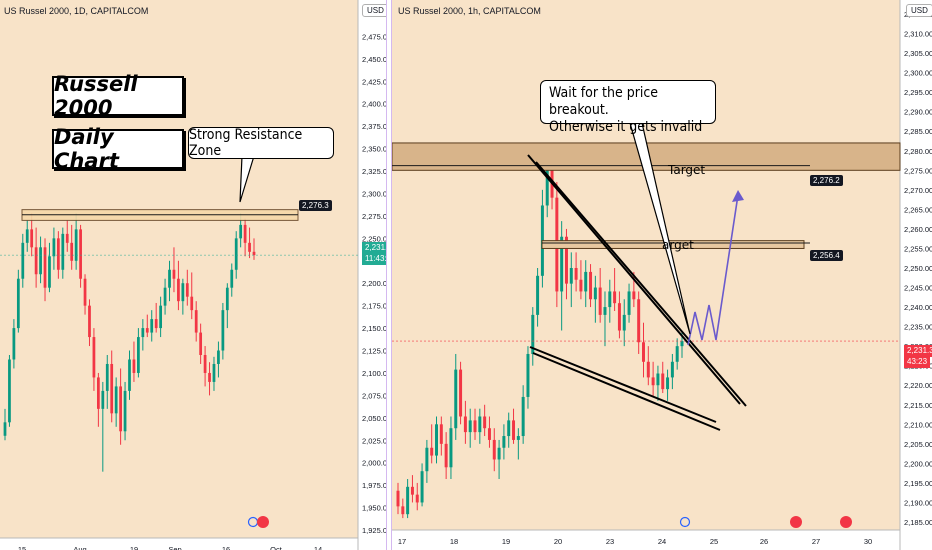 The image size is (932, 550). Describe the element at coordinates (374, 126) in the screenshot. I see `price-axis-tick-label: 2,375.000` at that location.